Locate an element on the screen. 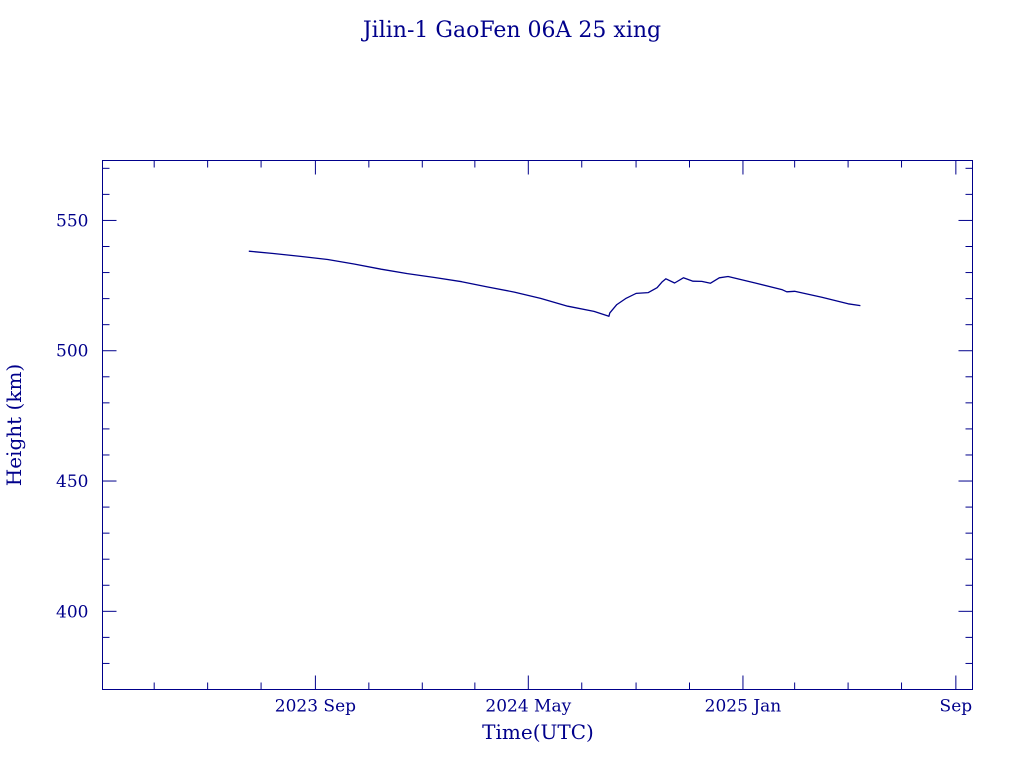 The height and width of the screenshot is (768, 1024). chart-title: Jilin-1 GaoFen 06A 25 xing is located at coordinates (511, 30).